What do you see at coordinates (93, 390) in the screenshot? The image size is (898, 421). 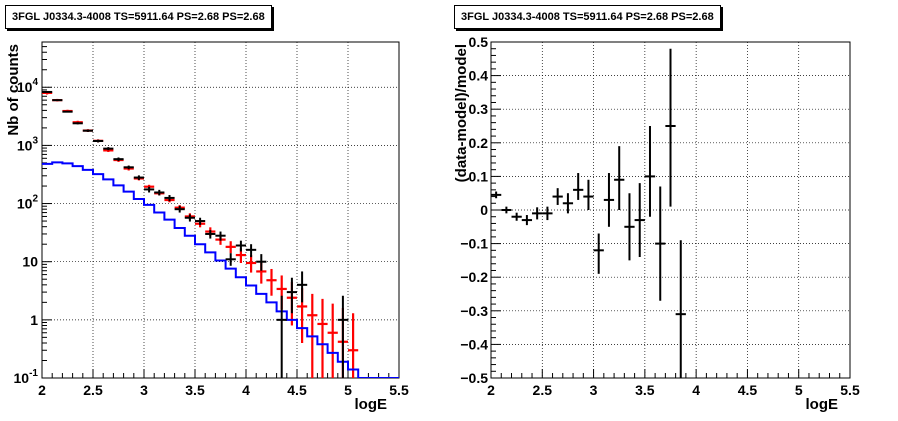 I see `left-x-tick-label: 2.5` at bounding box center [93, 390].